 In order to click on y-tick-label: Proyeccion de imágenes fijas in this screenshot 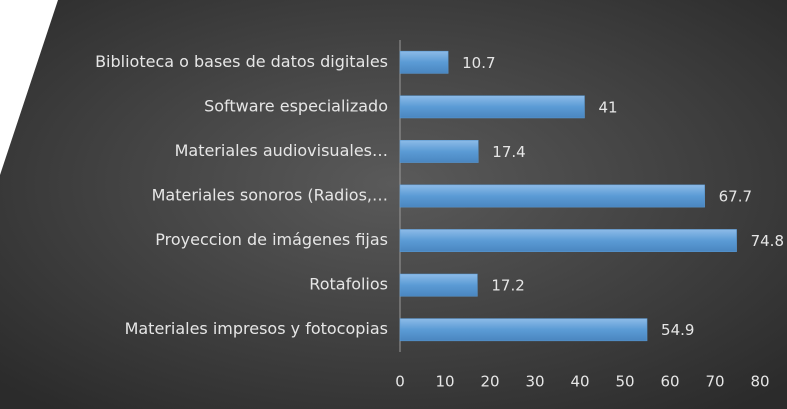, I will do `click(271, 239)`.